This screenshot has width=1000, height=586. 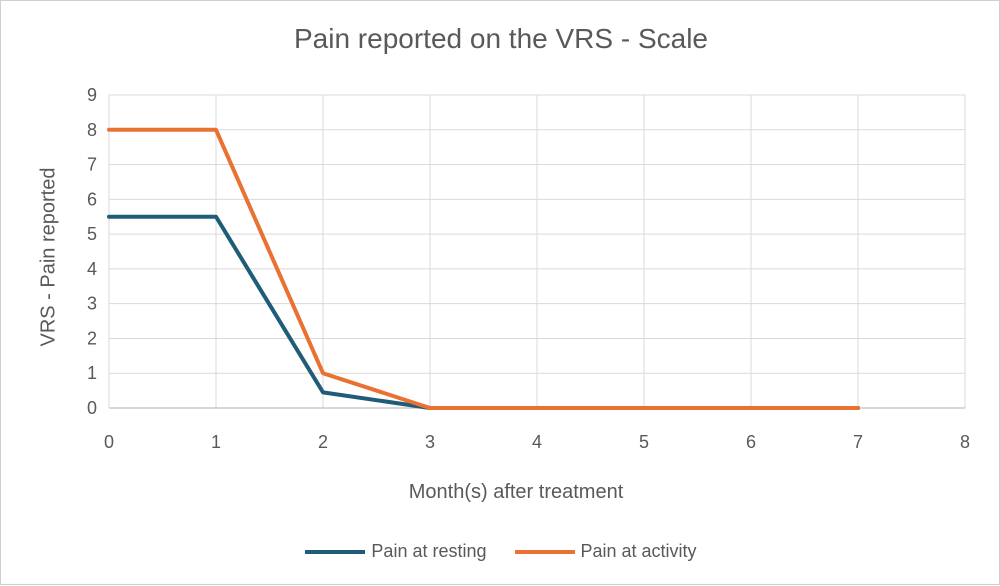 I want to click on y-tick-label: 4, so click(x=92, y=269).